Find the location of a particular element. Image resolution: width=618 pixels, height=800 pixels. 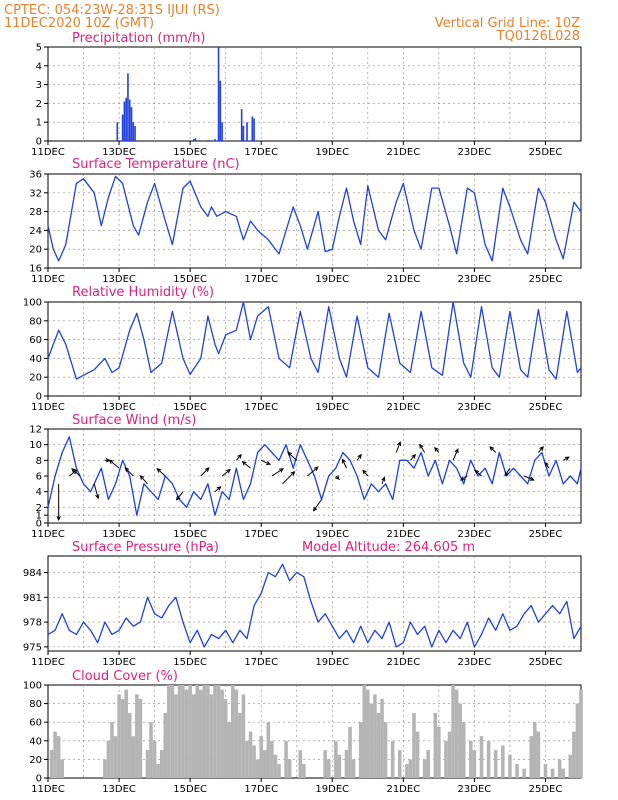

cloud-xtick-label: 13DEC is located at coordinates (119, 789).